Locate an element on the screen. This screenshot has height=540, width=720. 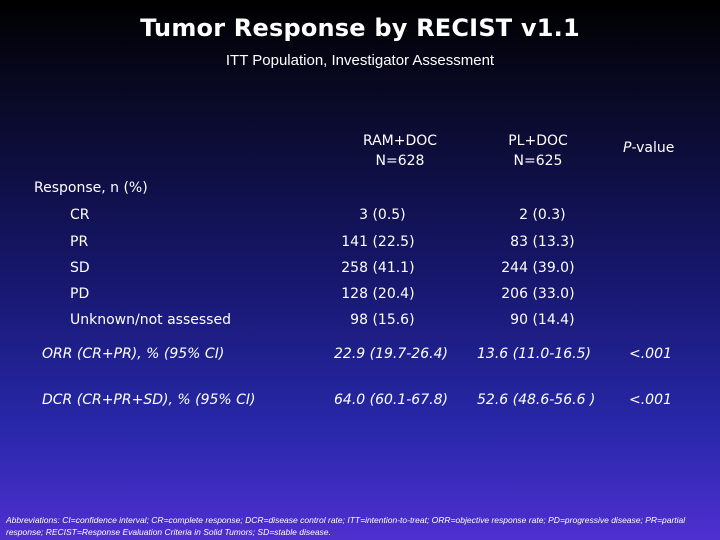
arm1-pct-pd: (20.4) is located at coordinates (393, 294).